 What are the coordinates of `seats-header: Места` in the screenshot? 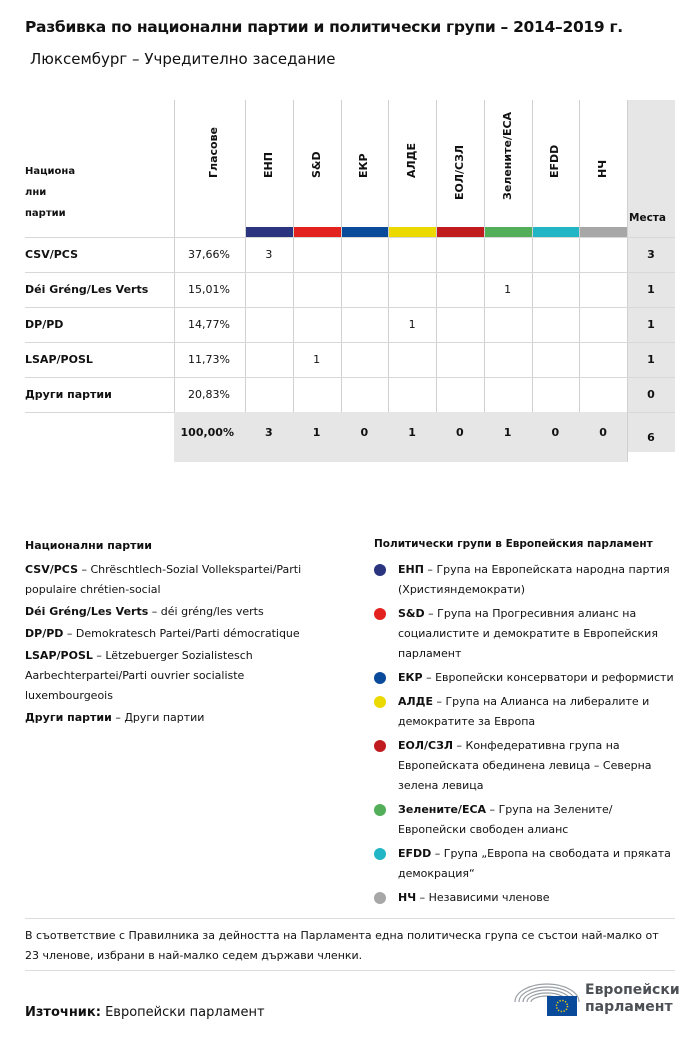 It's located at (647, 218).